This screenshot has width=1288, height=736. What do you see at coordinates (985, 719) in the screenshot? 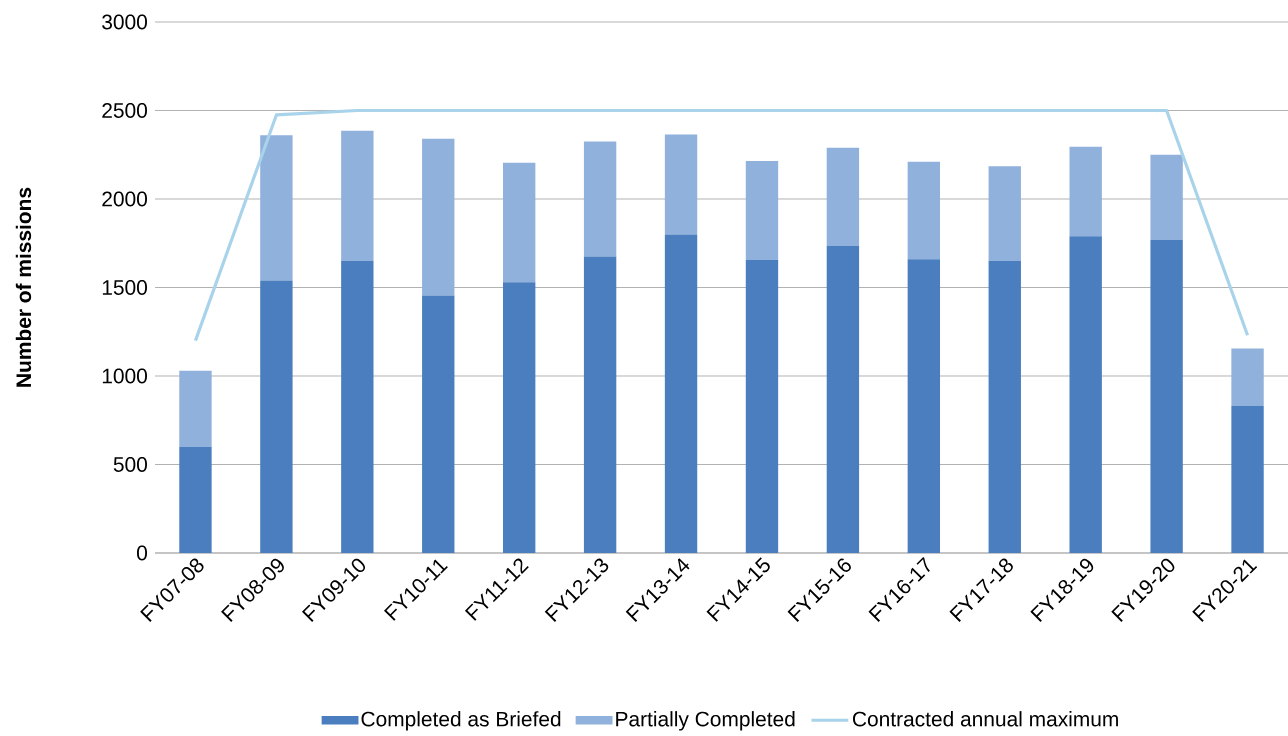
I see `legend-label: Contracted annual maximum` at bounding box center [985, 719].